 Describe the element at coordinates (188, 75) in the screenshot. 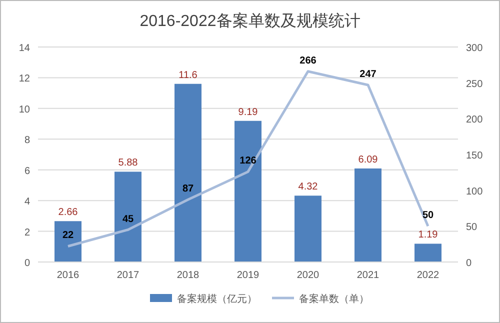

I see `data-label: 11.6` at that location.